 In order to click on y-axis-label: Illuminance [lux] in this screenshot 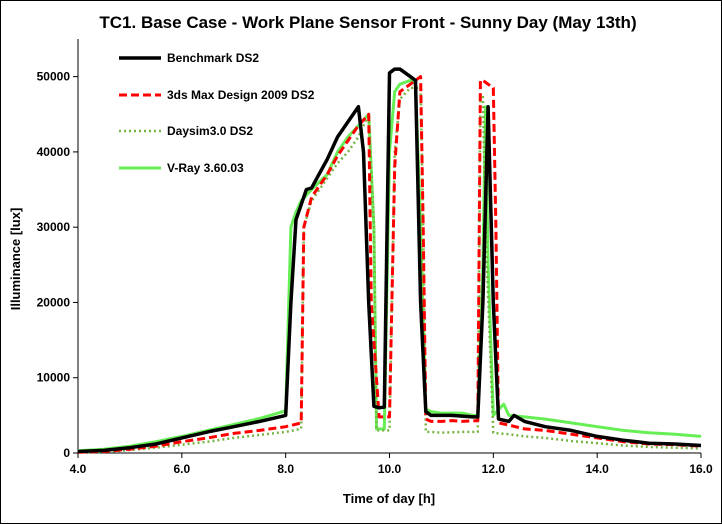, I will do `click(15, 259)`.